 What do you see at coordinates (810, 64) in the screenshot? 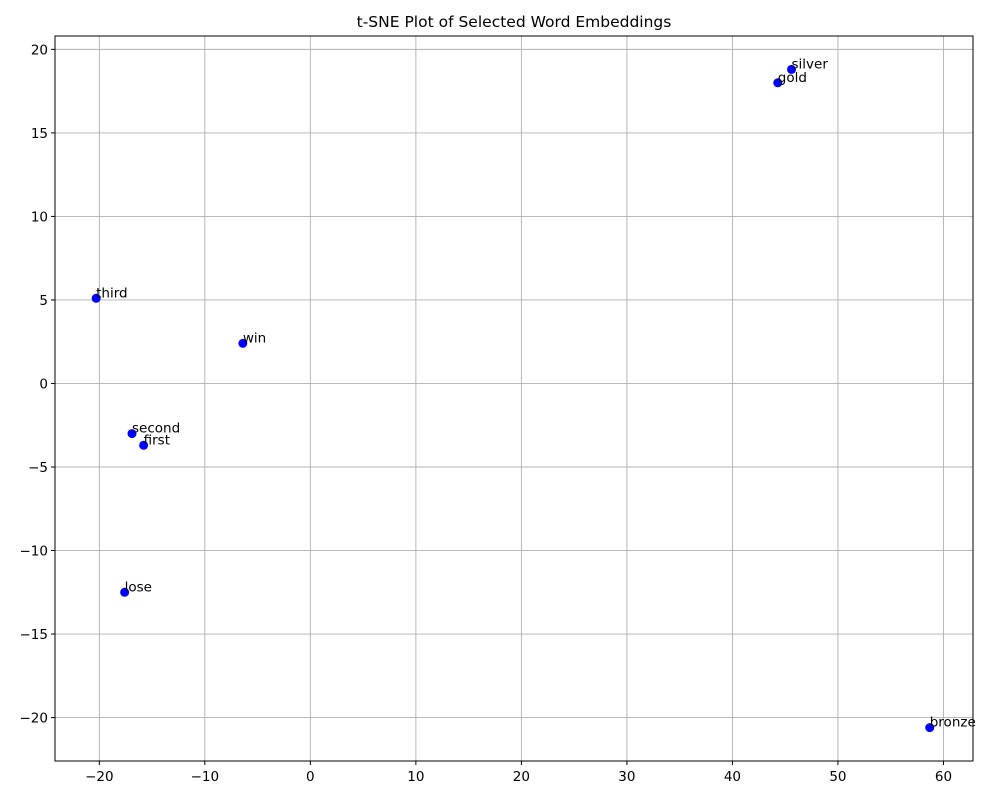
I see `point-label-silver: silver` at bounding box center [810, 64].